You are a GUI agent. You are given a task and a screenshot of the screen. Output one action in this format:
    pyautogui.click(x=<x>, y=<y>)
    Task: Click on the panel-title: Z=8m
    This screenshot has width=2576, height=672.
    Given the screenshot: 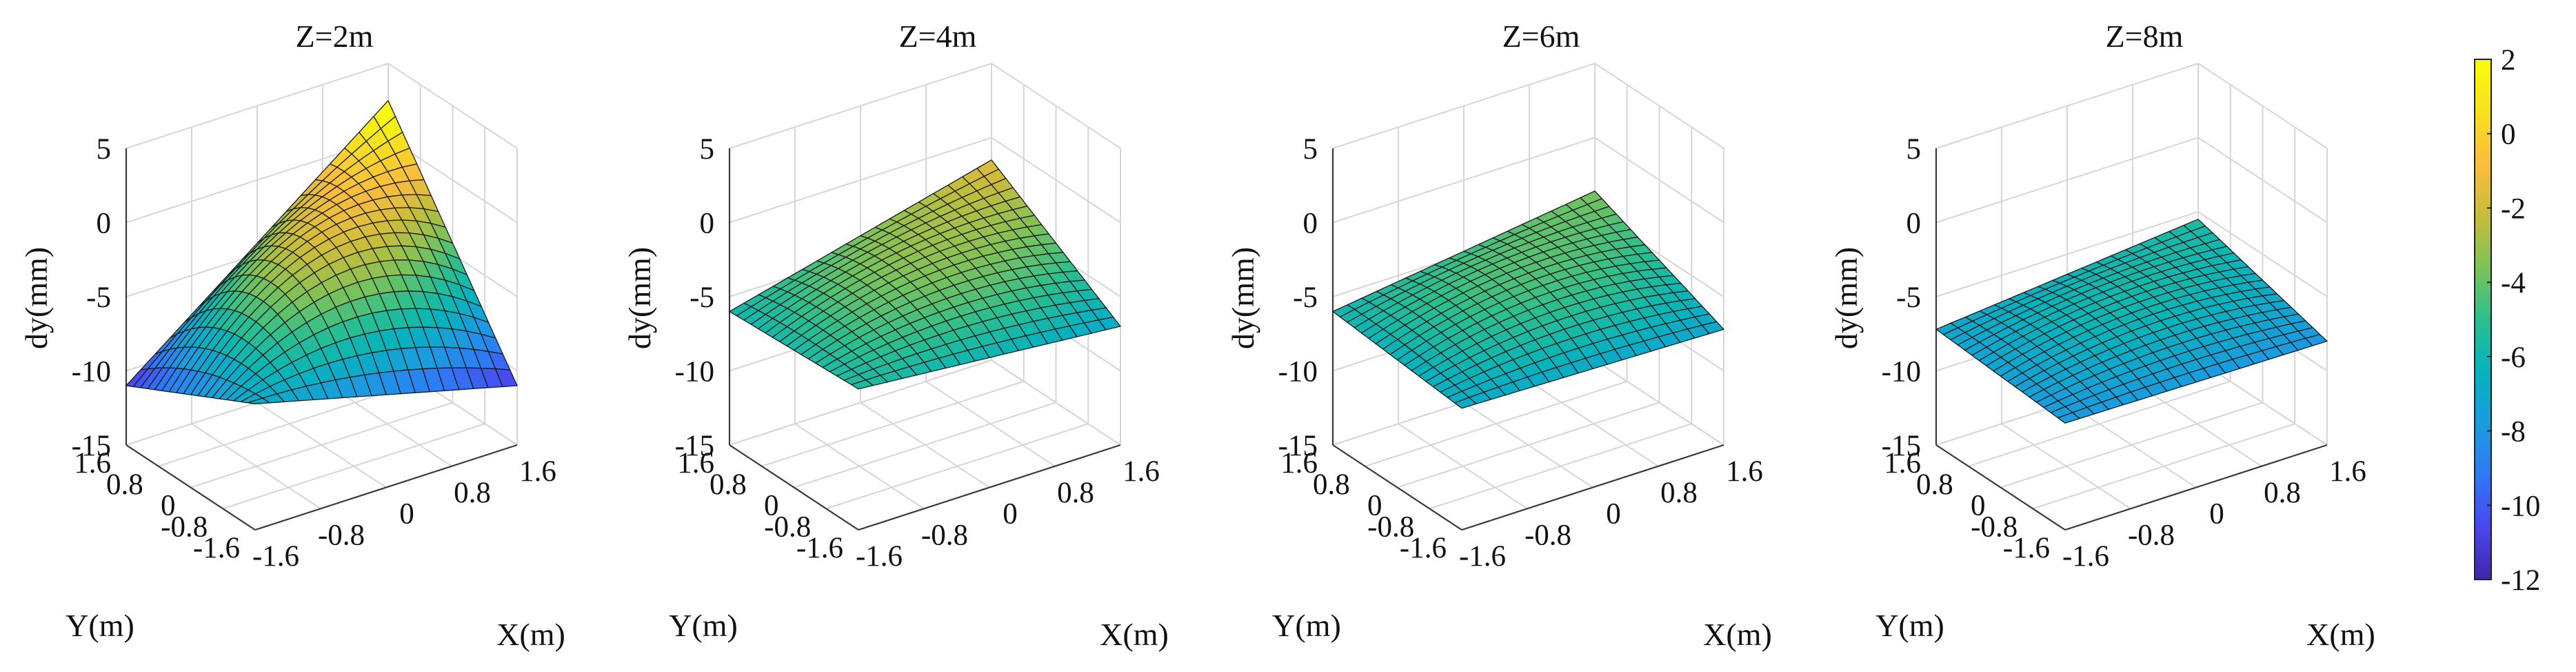 What is the action you would take?
    pyautogui.click(x=2145, y=36)
    